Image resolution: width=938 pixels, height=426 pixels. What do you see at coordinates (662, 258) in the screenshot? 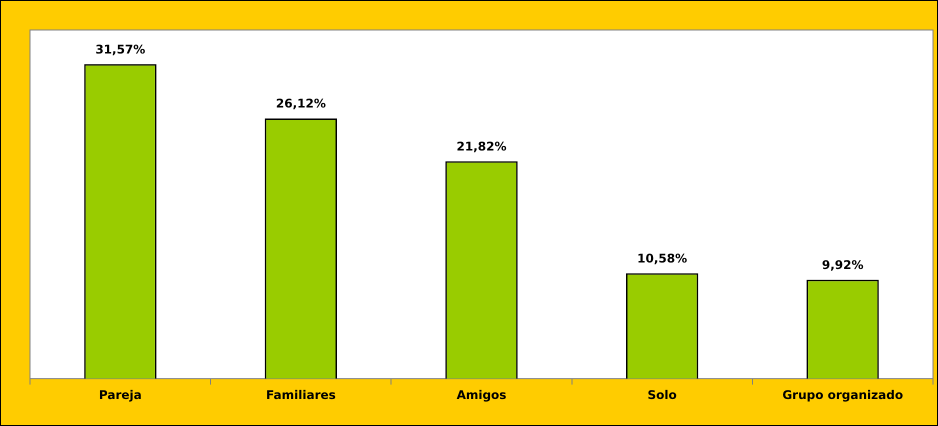
I see `data-label: 10,58%` at bounding box center [662, 258].